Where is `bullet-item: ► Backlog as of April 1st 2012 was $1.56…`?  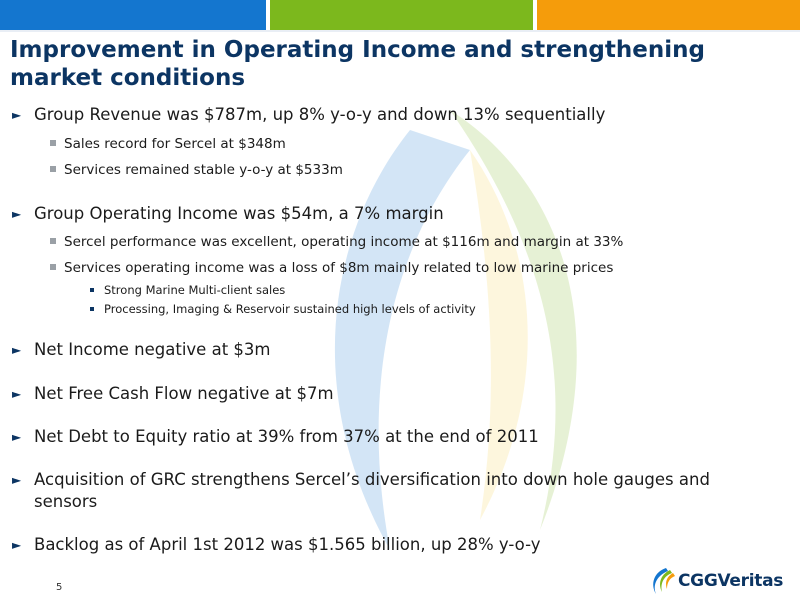 bullet-item: ► Backlog as of April 1st 2012 was $1.56… is located at coordinates (392, 545).